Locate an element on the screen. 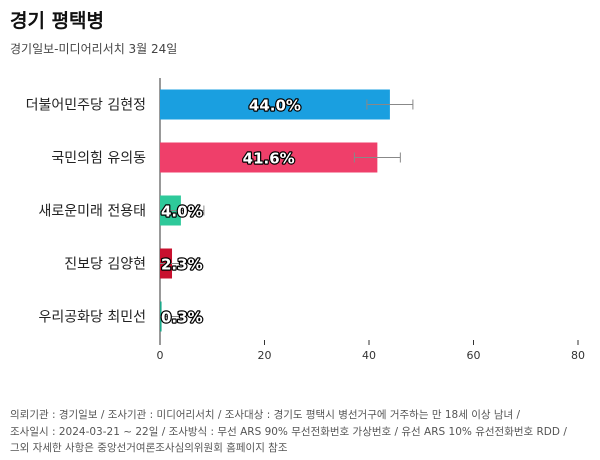 The image size is (600, 460). category-label: 새로운미래 전용태 is located at coordinates (93, 212).